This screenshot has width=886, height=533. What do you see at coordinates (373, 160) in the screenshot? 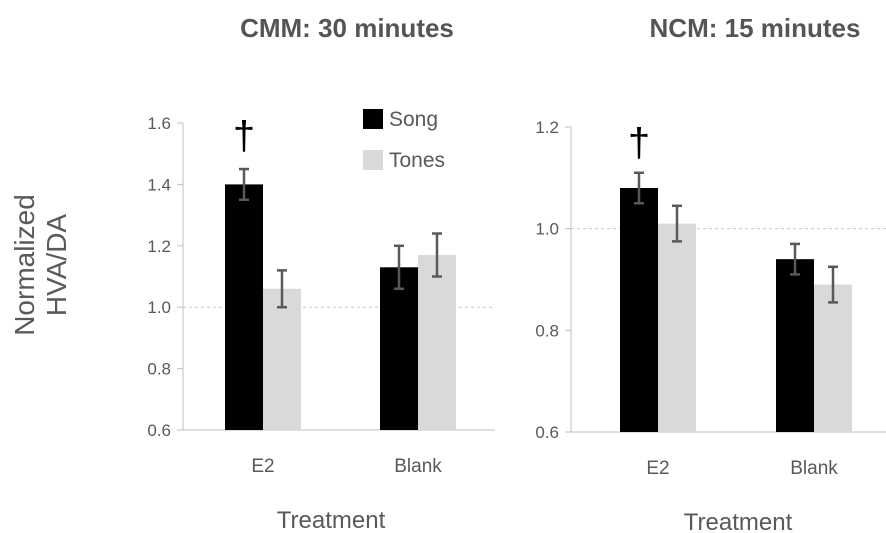
I see `legend-swatch-tones` at bounding box center [373, 160].